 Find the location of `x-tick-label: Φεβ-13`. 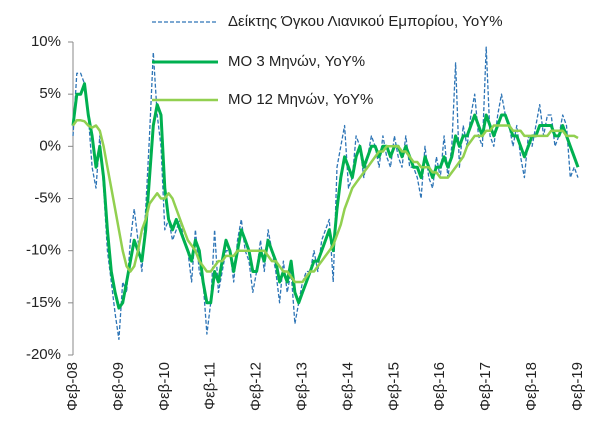

x-tick-label: Φεβ-13 is located at coordinates (302, 386).